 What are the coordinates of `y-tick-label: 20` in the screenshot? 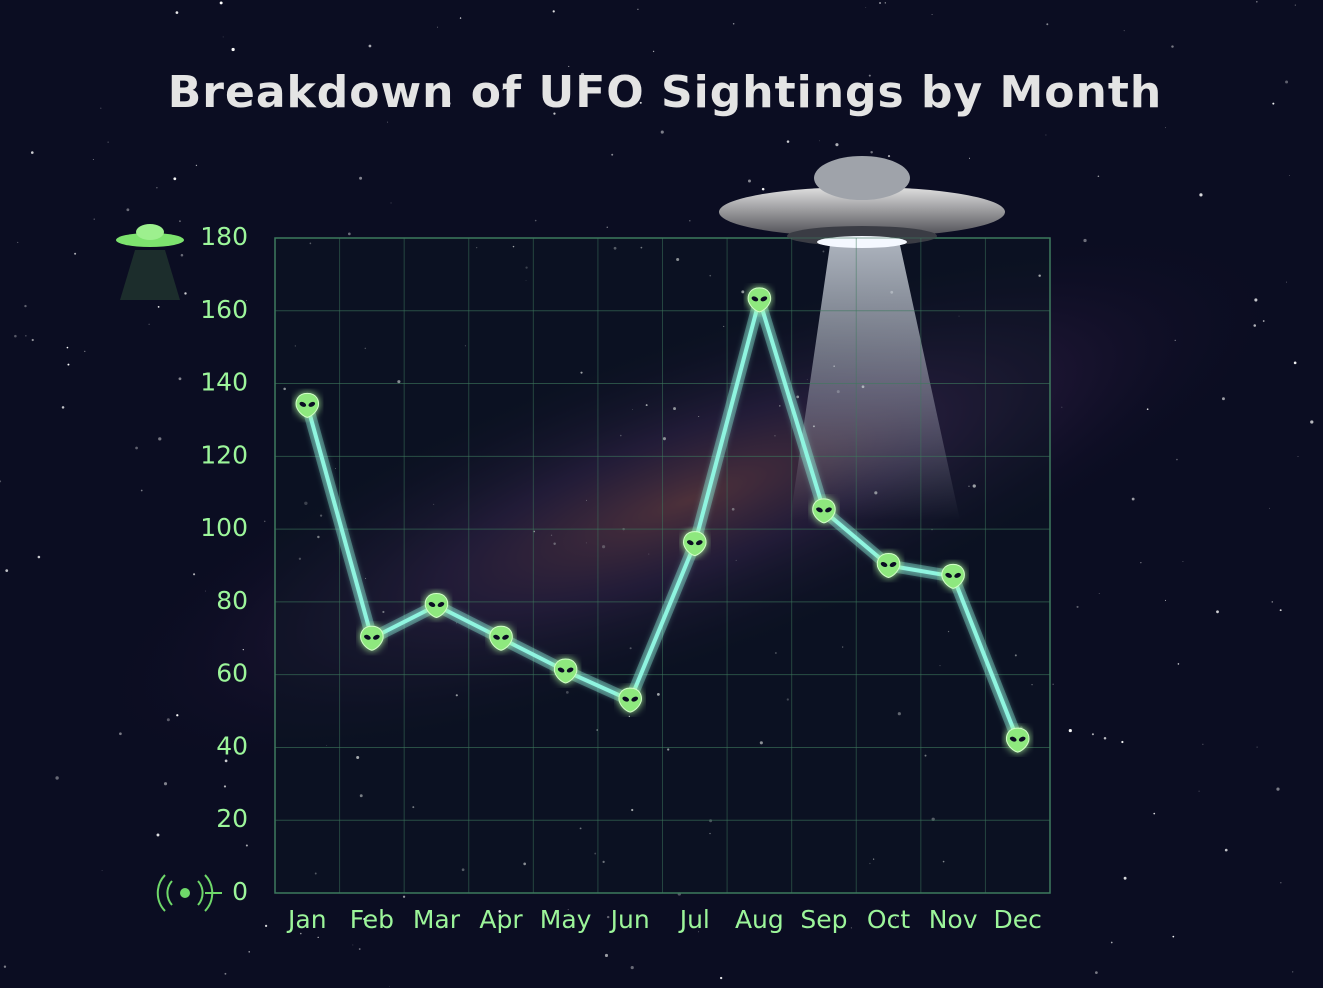 It's located at (232, 818).